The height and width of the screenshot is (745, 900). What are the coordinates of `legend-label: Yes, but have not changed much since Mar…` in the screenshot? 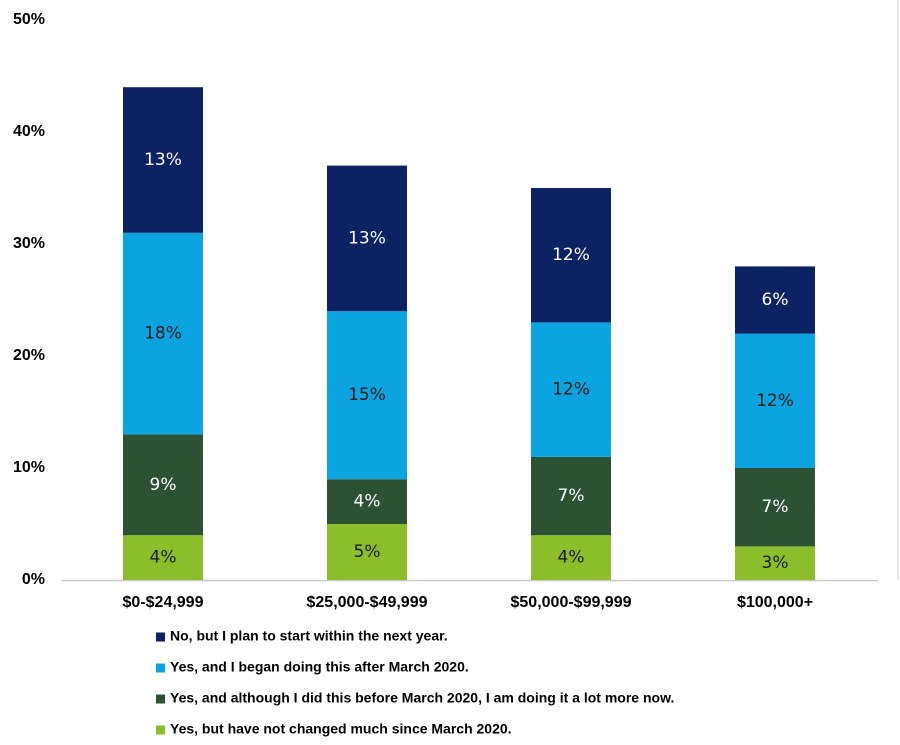 It's located at (341, 729).